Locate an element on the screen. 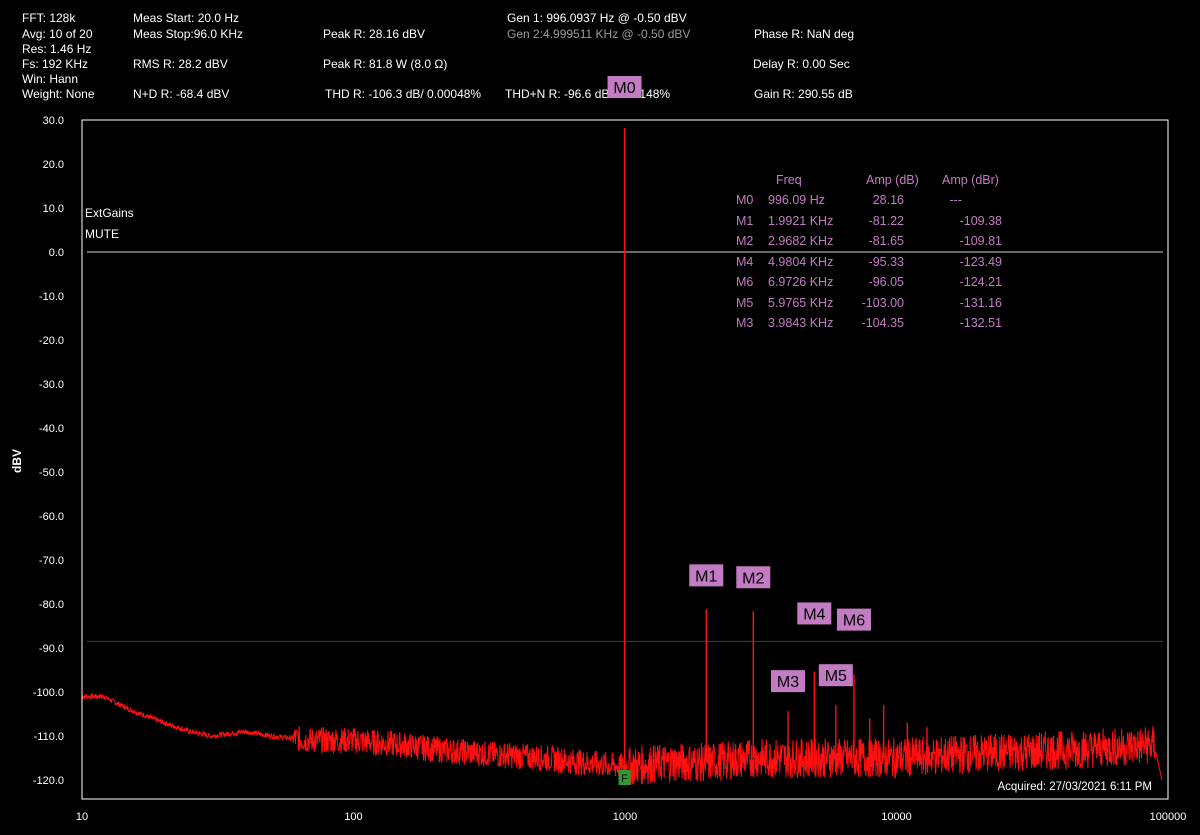 Image resolution: width=1200 pixels, height=835 pixels. y-tick-label: -30.0 is located at coordinates (51, 385).